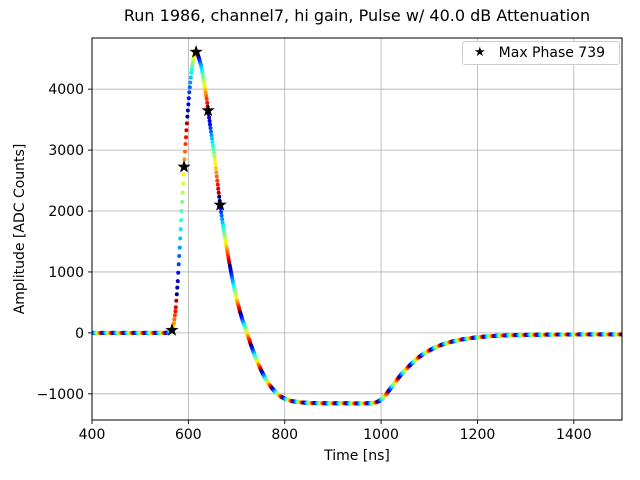 Image resolution: width=640 pixels, height=480 pixels. What do you see at coordinates (478, 435) in the screenshot?
I see `x-tick-label: 1200` at bounding box center [478, 435].